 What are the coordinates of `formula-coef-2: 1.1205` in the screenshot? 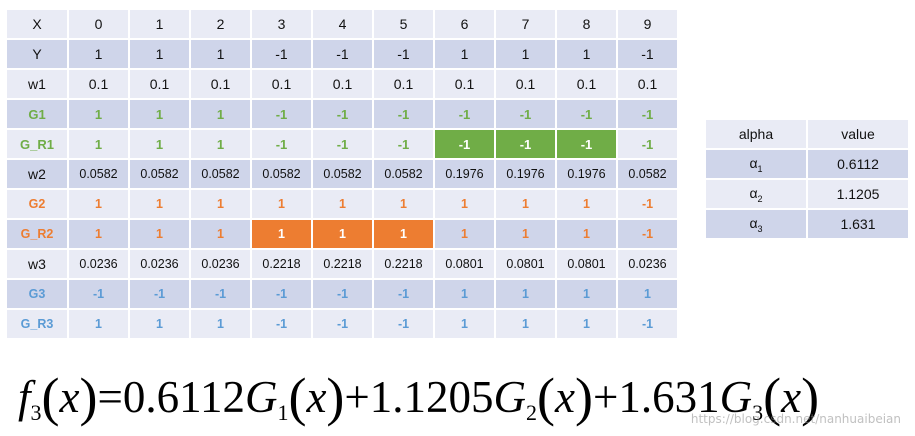 It's located at (431, 397).